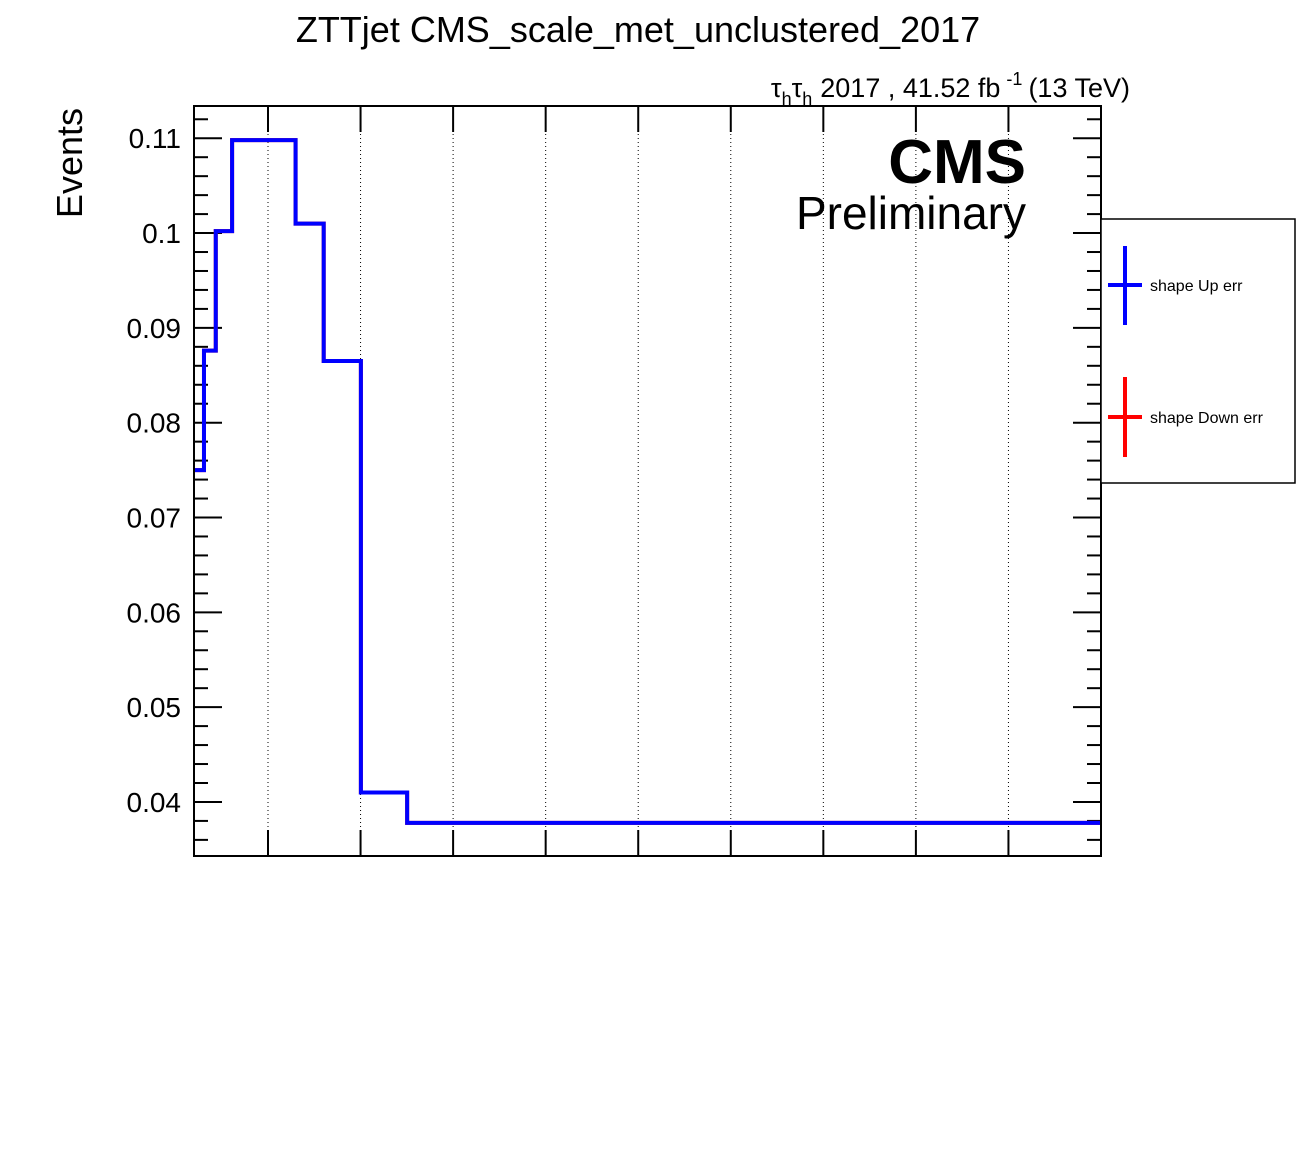 The image size is (1296, 1172). What do you see at coordinates (957, 162) in the screenshot?
I see `cms-label: CMS` at bounding box center [957, 162].